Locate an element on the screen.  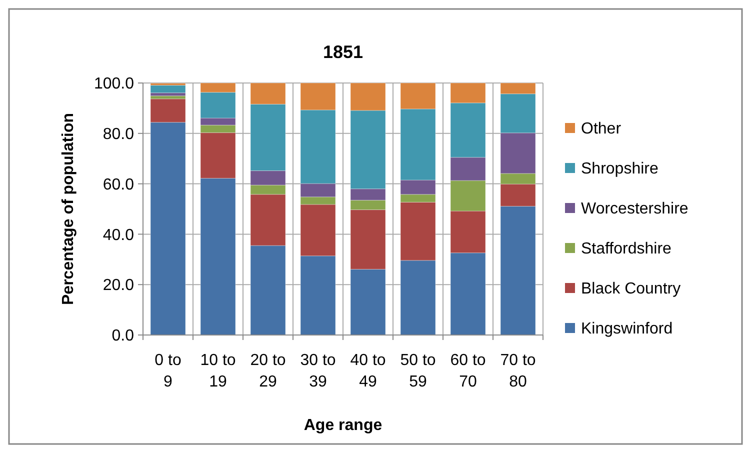
y-tick-label: 40.0 is located at coordinates (118, 235).